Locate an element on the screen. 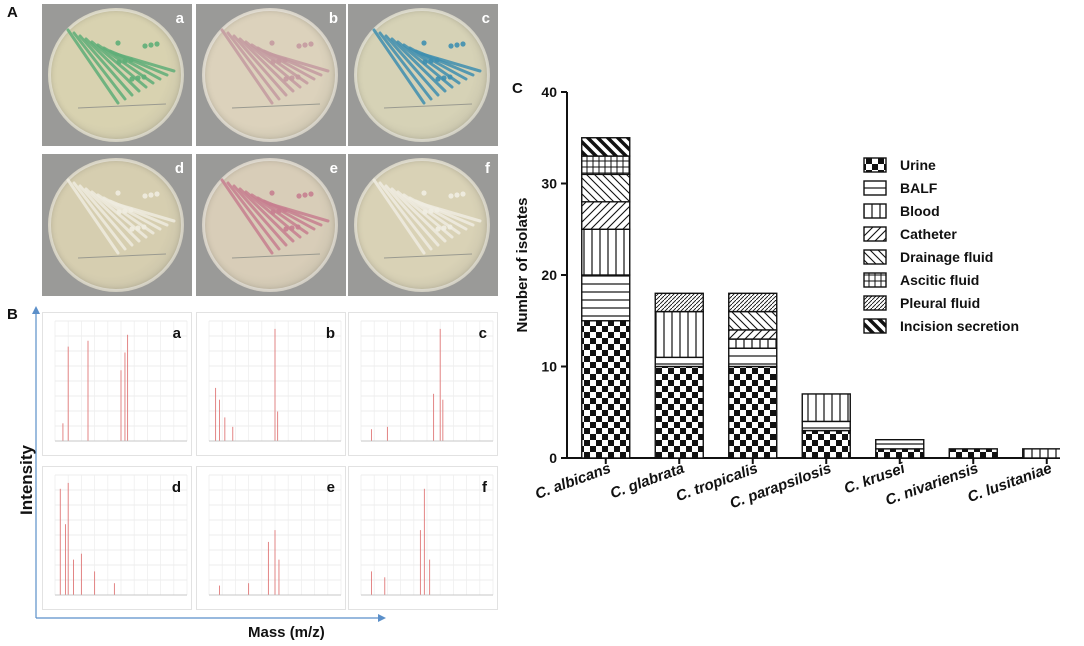 The width and height of the screenshot is (1084, 646). culture-plate-f: f is located at coordinates (423, 225).